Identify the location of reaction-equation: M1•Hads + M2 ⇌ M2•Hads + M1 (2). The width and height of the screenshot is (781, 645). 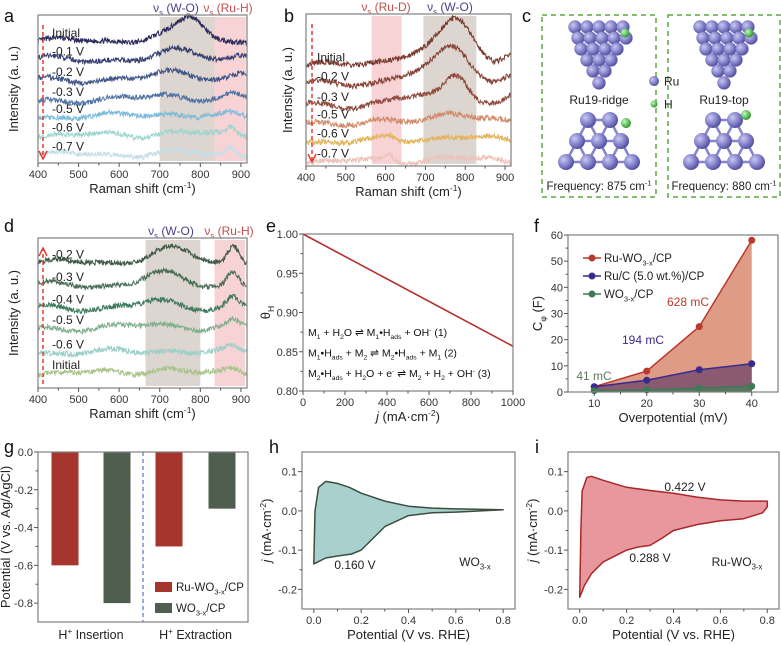
(382, 355).